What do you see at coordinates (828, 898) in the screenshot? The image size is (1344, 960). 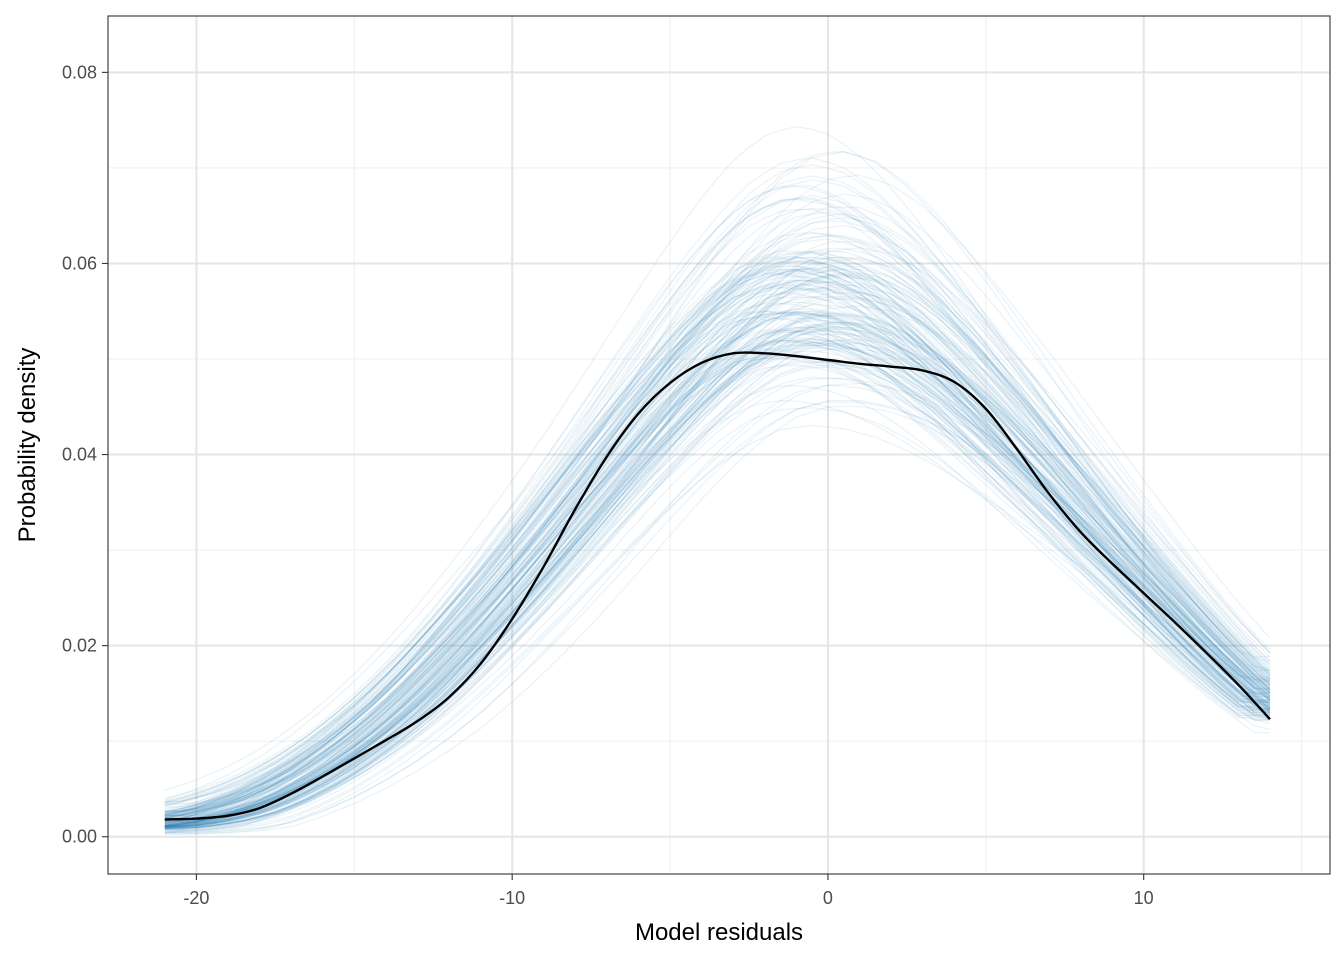 I see `x-tick-label: 0` at bounding box center [828, 898].